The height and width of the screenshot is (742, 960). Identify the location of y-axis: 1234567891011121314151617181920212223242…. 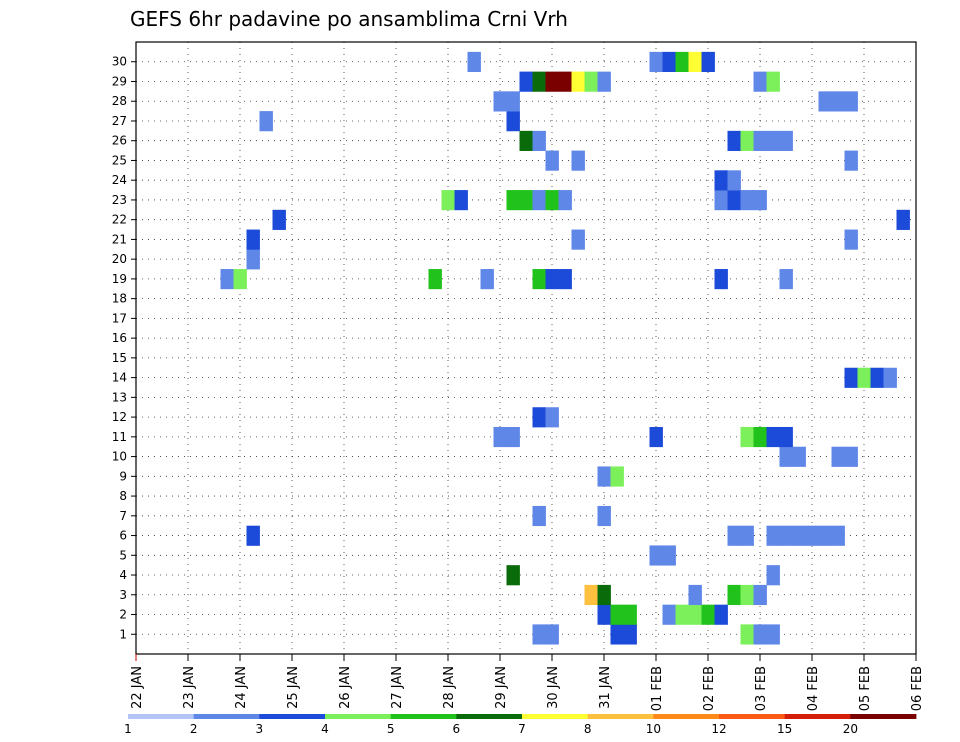
(124, 348).